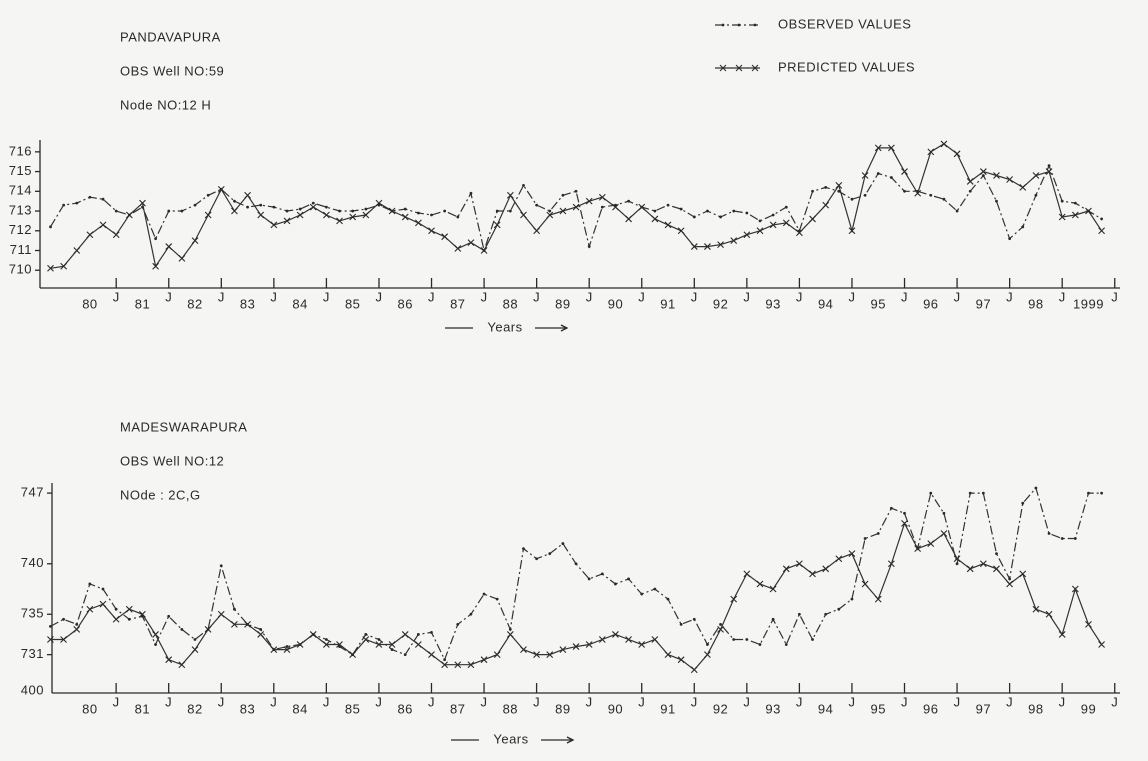  I want to click on x-tick-label: 91, so click(667, 303).